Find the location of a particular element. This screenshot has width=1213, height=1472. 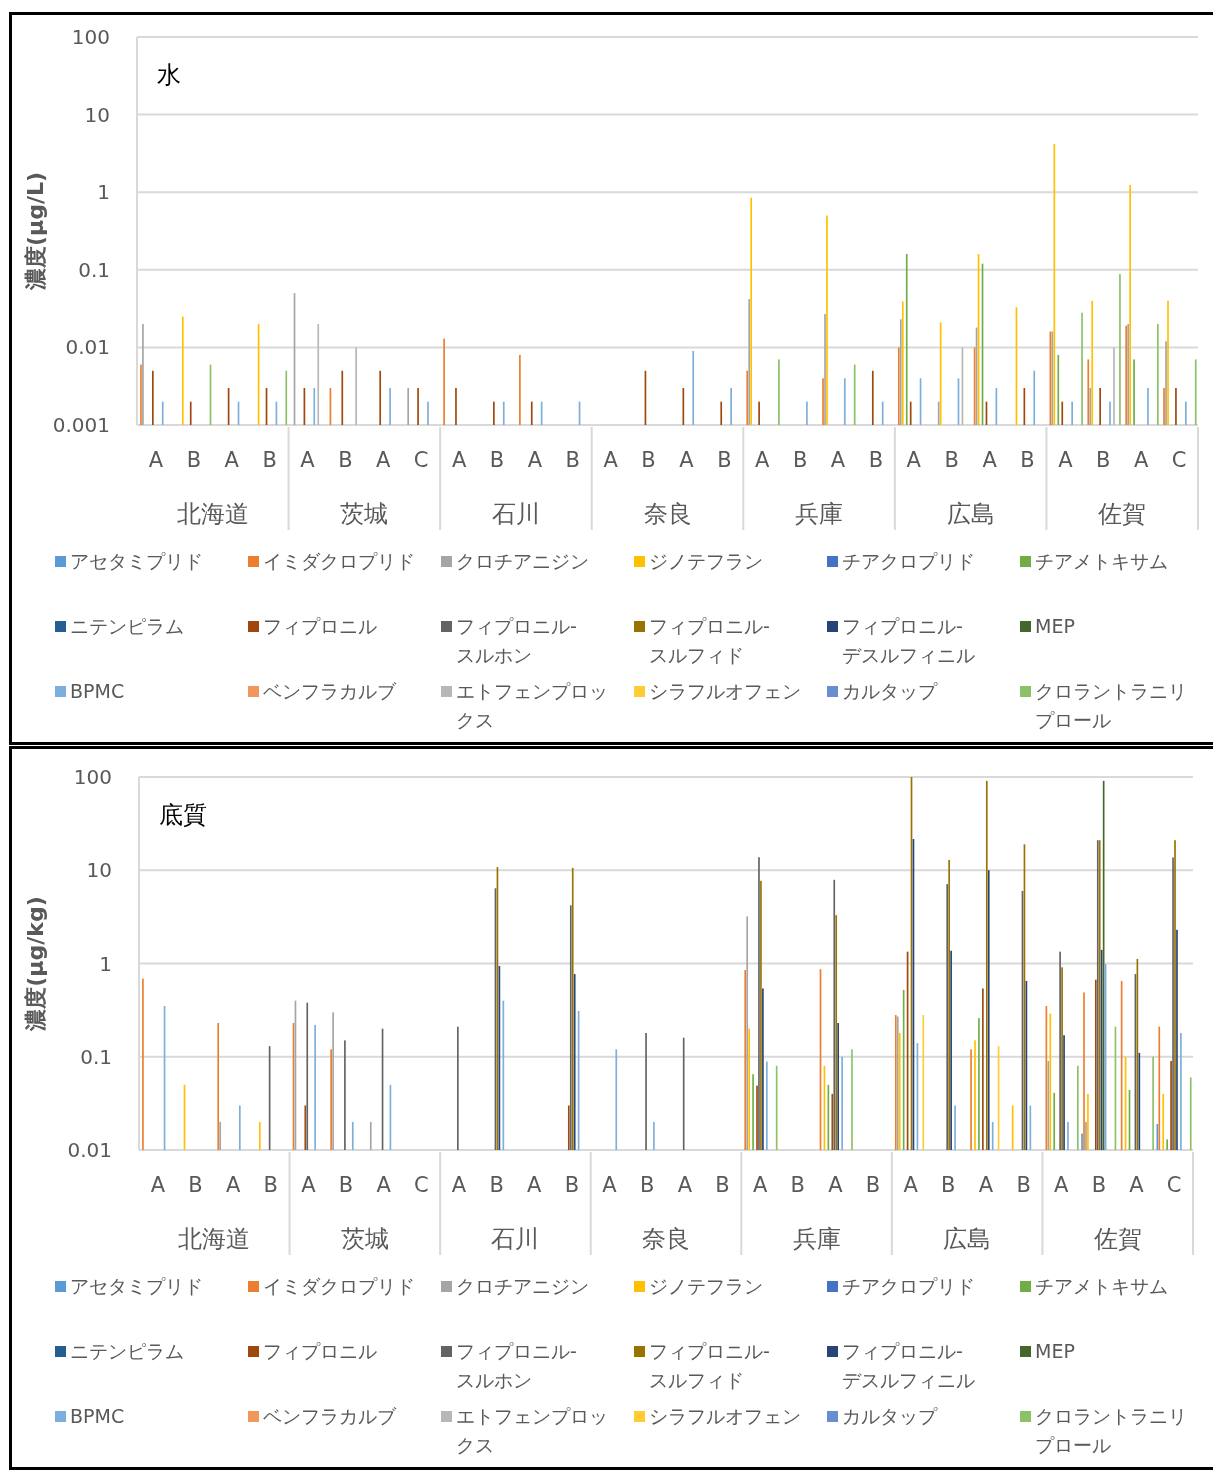

text: 底質 is located at coordinates (183, 815).